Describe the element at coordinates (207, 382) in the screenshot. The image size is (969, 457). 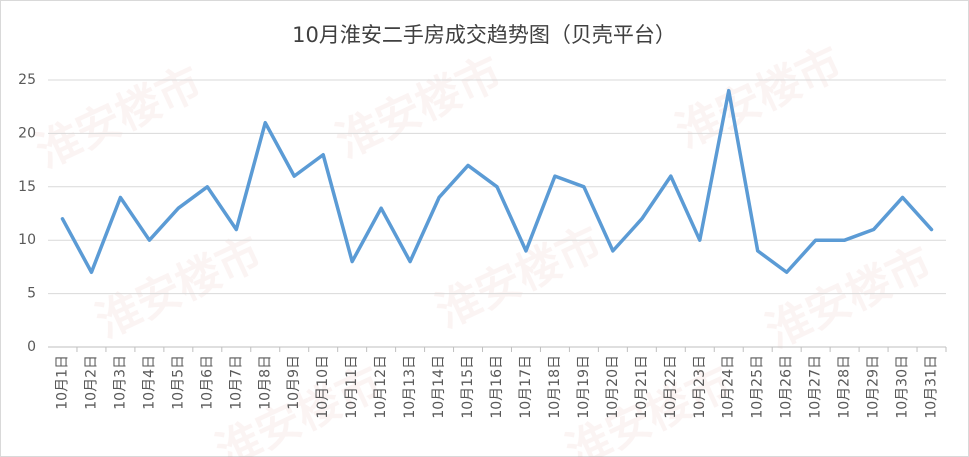
I see `x-tick-label: 10月6日` at that location.